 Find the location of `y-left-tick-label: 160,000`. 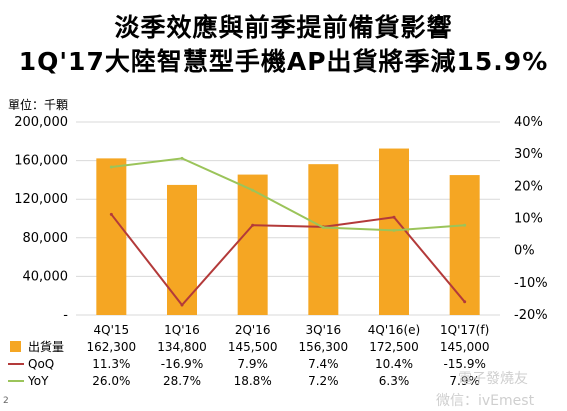

y-left-tick-label: 160,000 is located at coordinates (41, 161).